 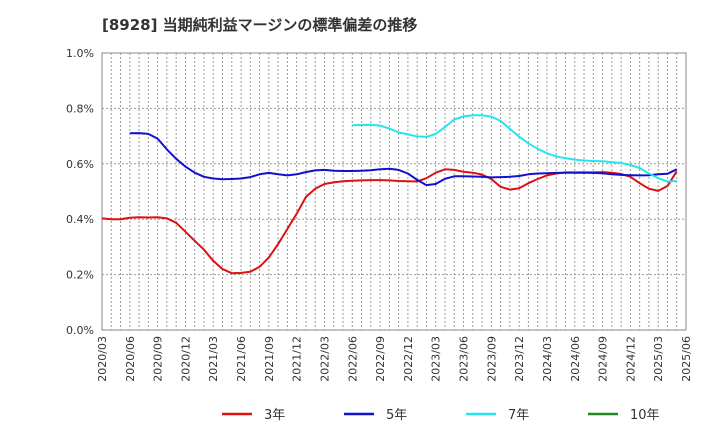 What do you see at coordinates (658, 359) in the screenshot?
I see `x-tick-label: 2025/03` at bounding box center [658, 359].